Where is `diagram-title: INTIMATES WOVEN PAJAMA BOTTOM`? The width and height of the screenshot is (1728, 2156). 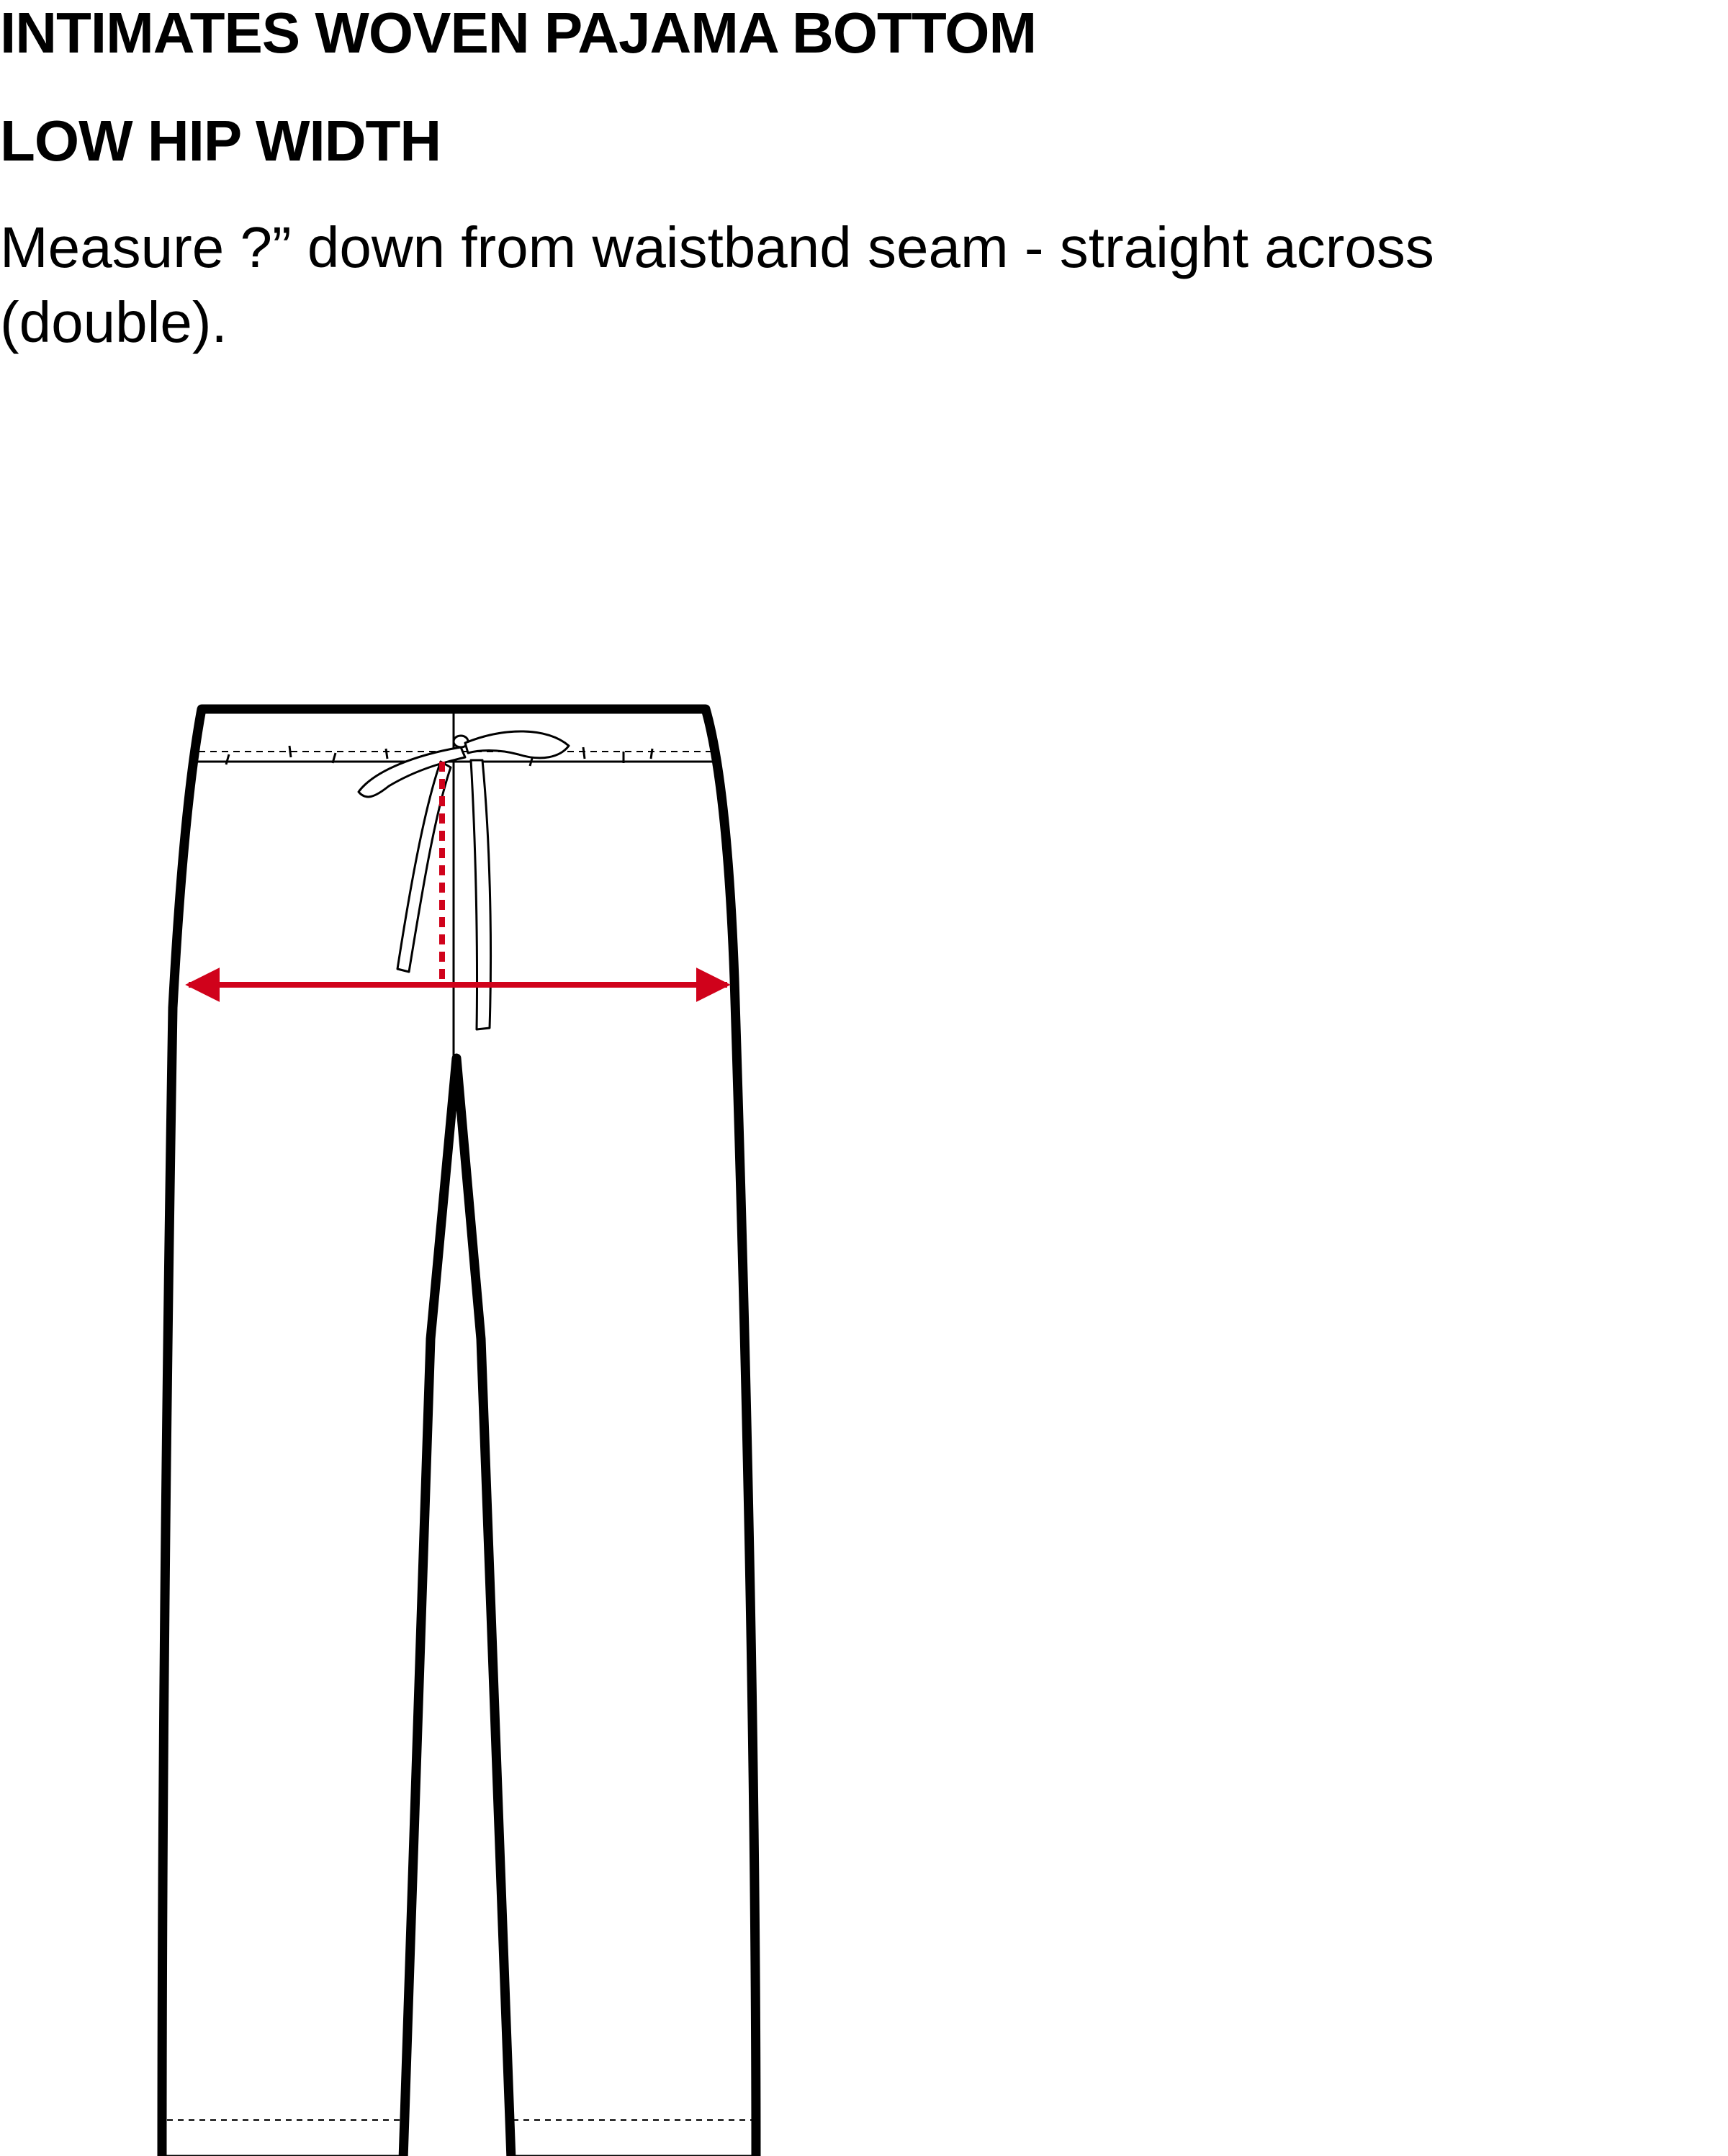 diagram-title: INTIMATES WOVEN PAJAMA BOTTOM is located at coordinates (518, 33).